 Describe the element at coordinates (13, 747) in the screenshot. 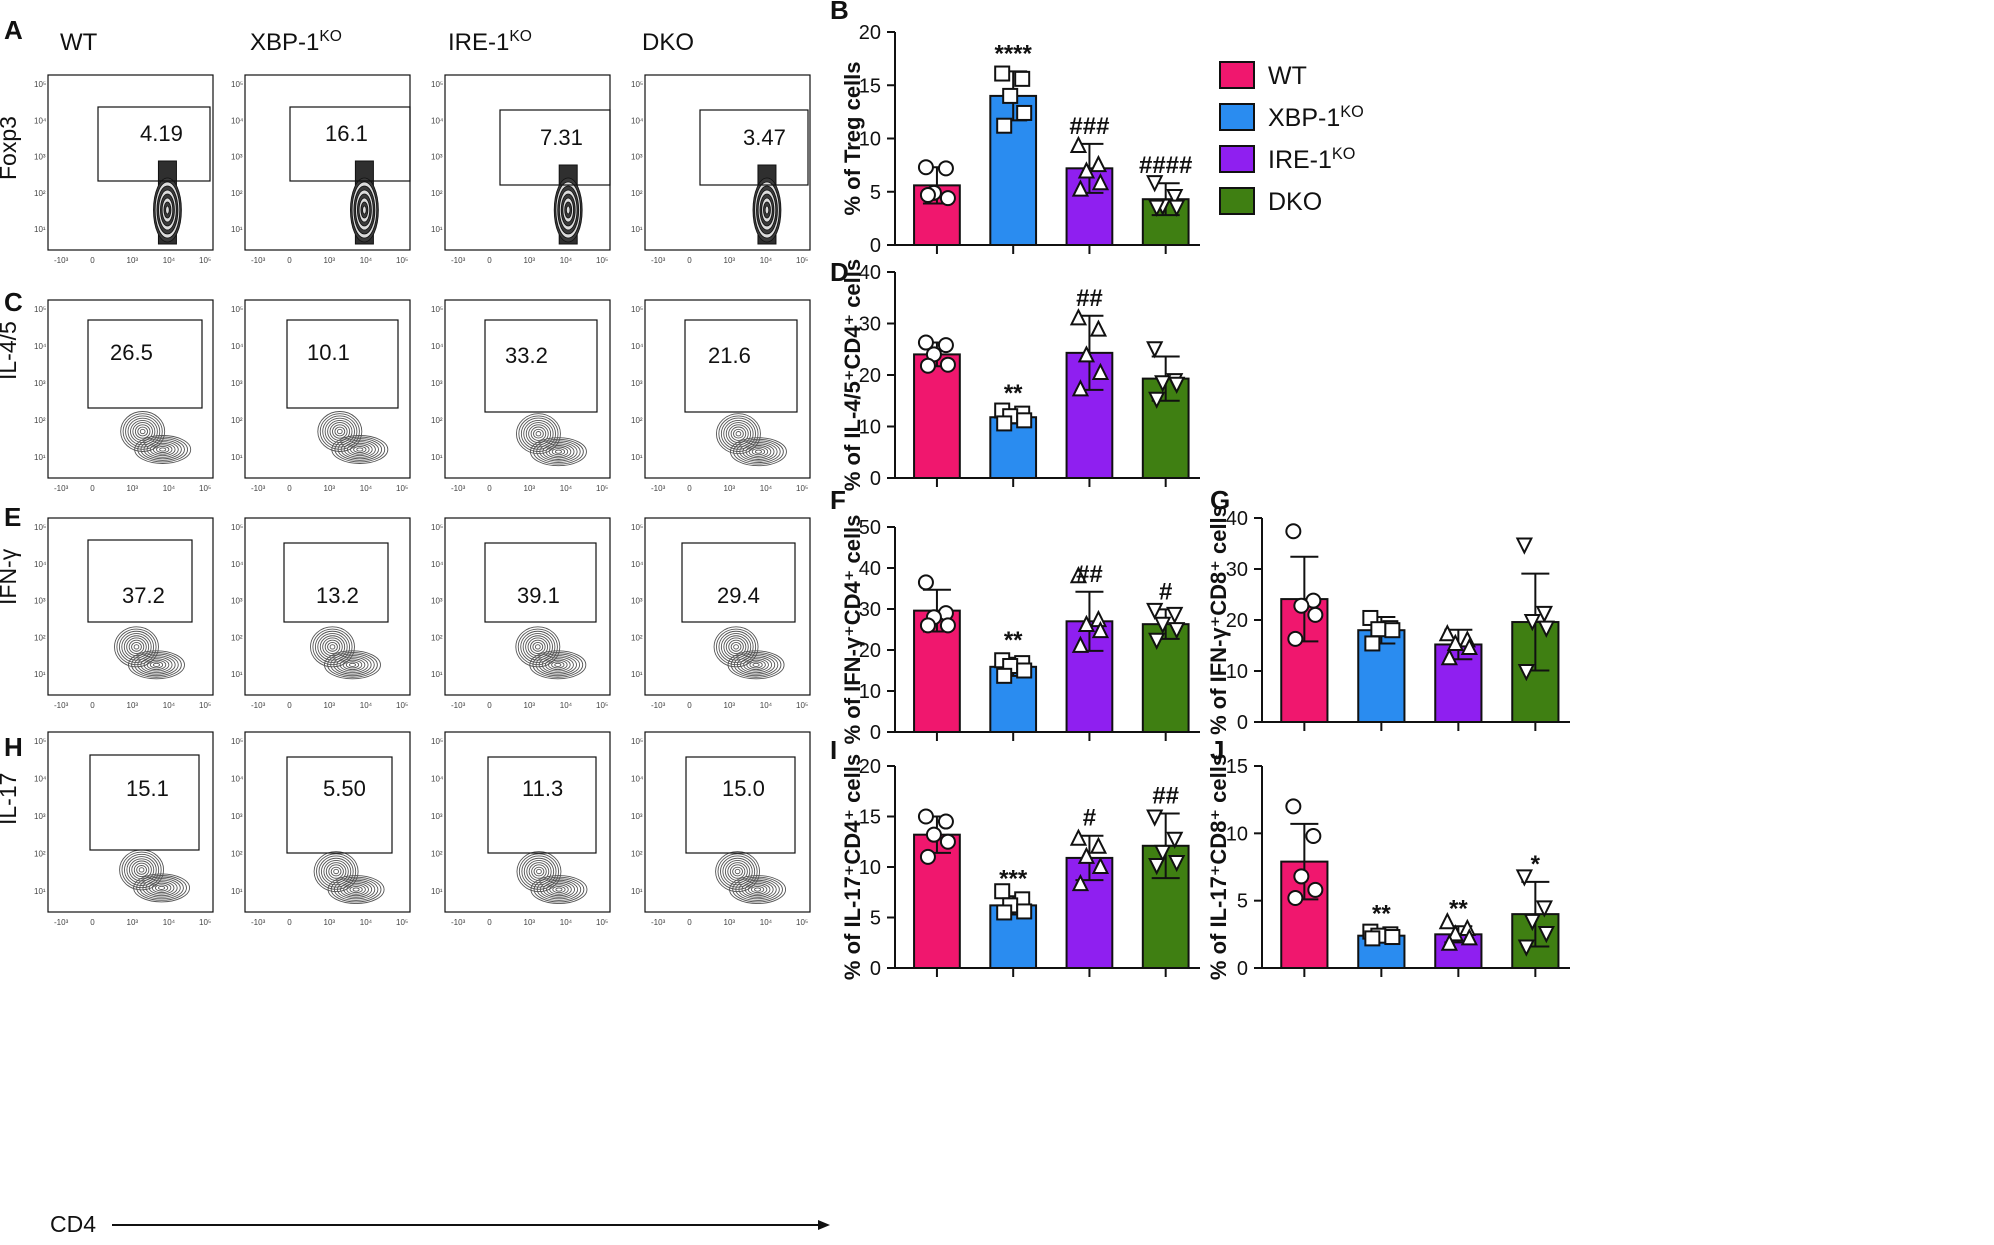

I see `panel-label-H: H` at that location.